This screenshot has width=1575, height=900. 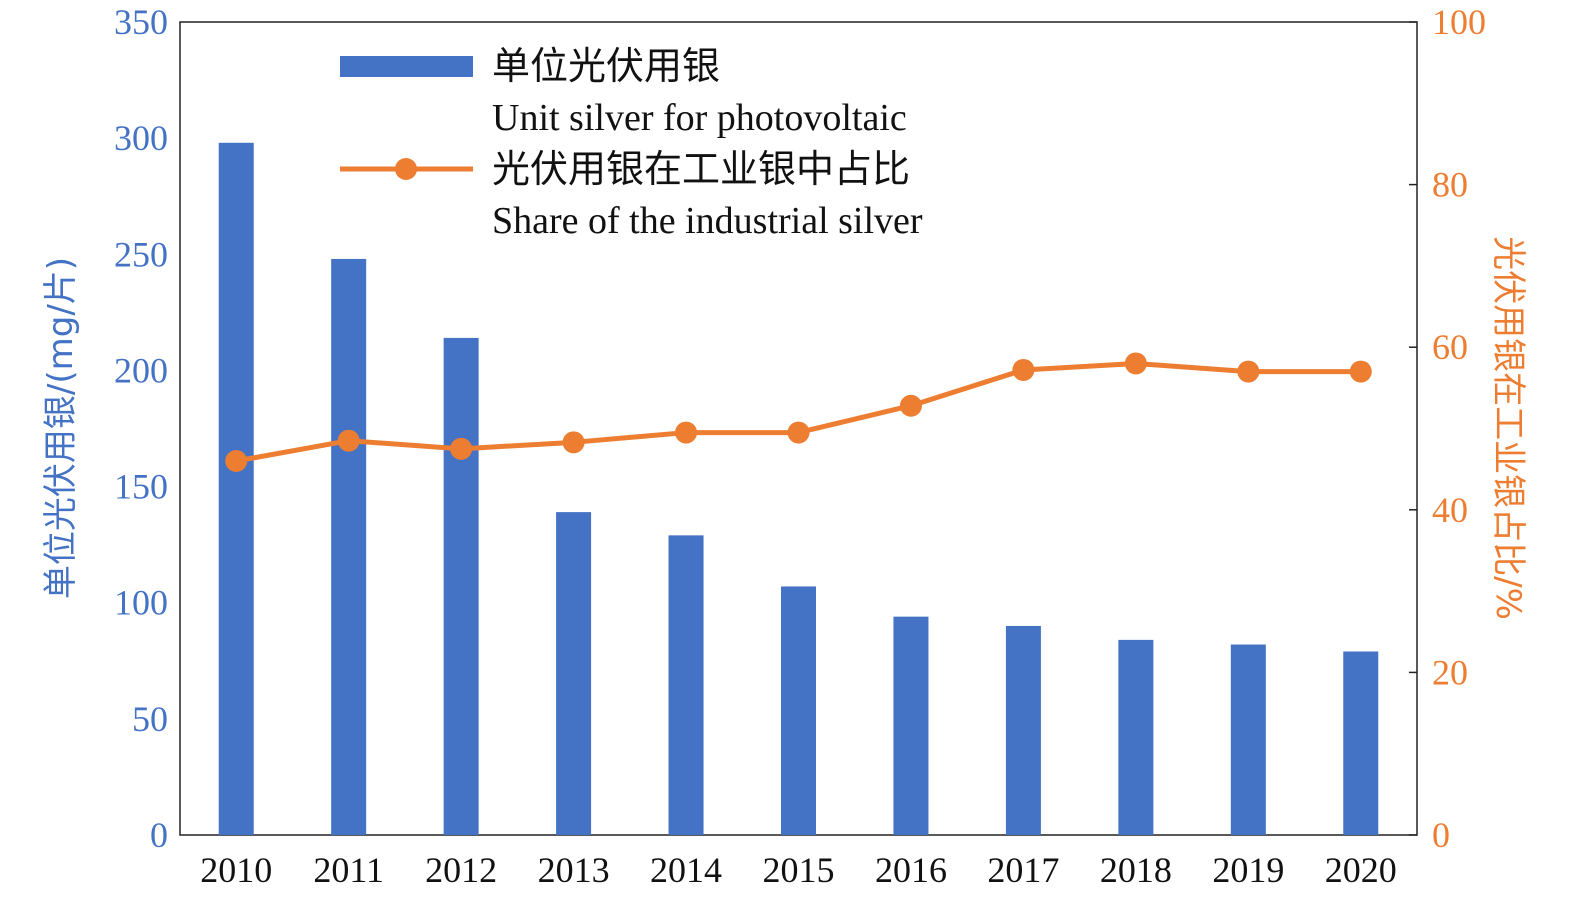 I want to click on x-tick-label: 2011, so click(x=348, y=870).